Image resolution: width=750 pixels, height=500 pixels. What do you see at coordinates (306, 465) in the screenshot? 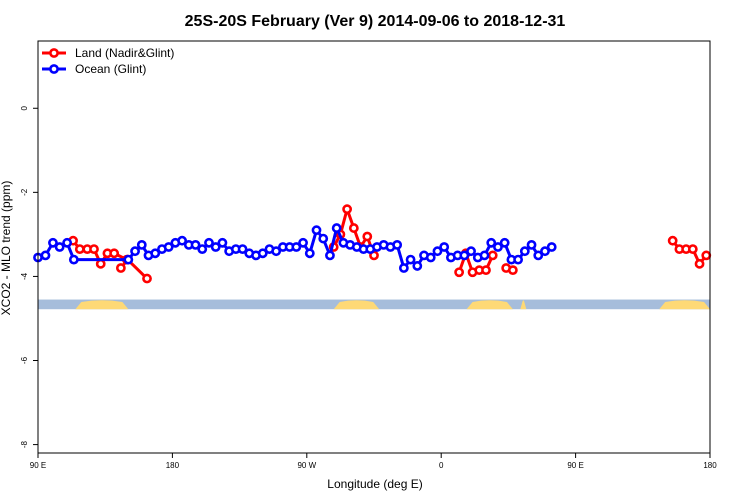
I see `x-tick-label: 90 W` at bounding box center [306, 465].